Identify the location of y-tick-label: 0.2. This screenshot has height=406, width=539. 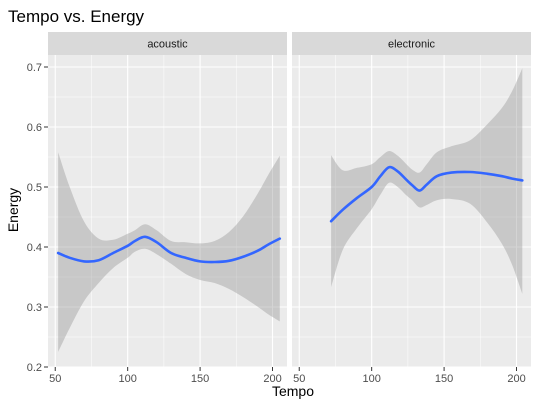
(34, 368).